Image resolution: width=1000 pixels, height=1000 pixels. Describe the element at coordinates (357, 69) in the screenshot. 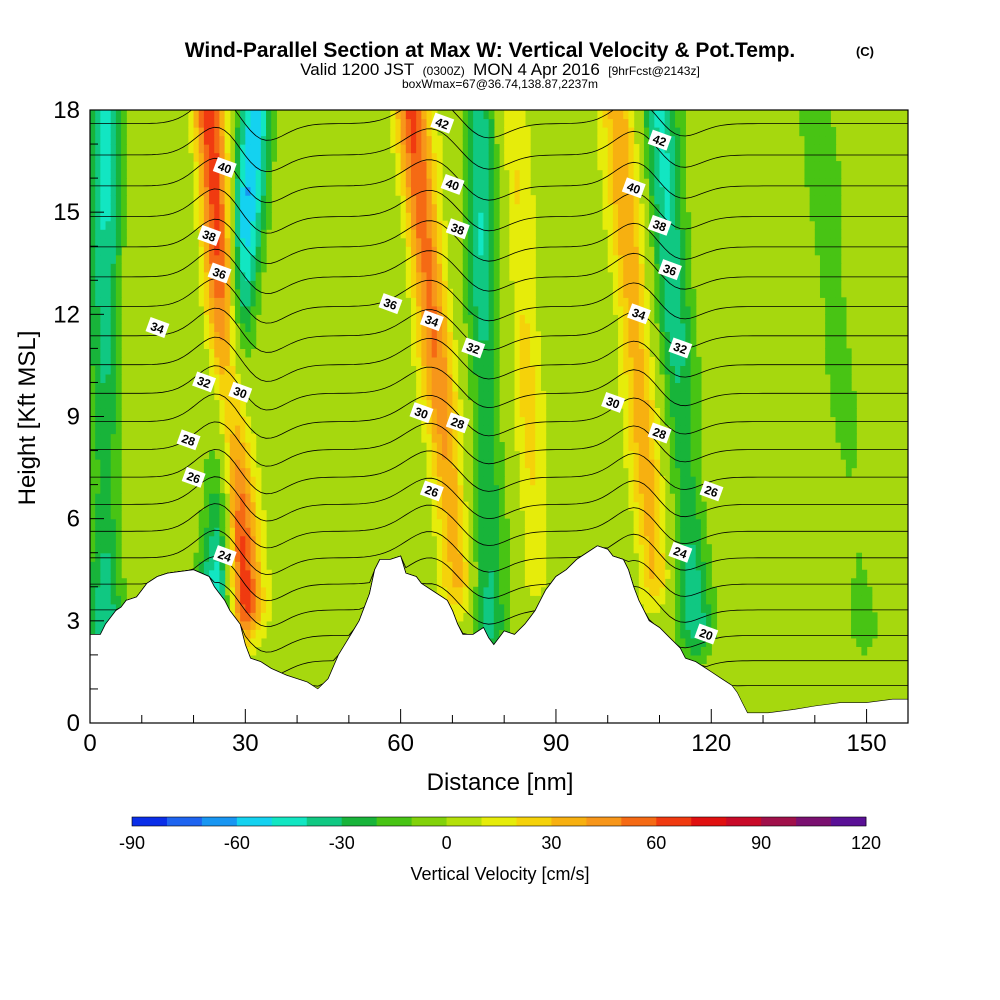

I see `subtitle-valid: Valid 1200 JST` at that location.